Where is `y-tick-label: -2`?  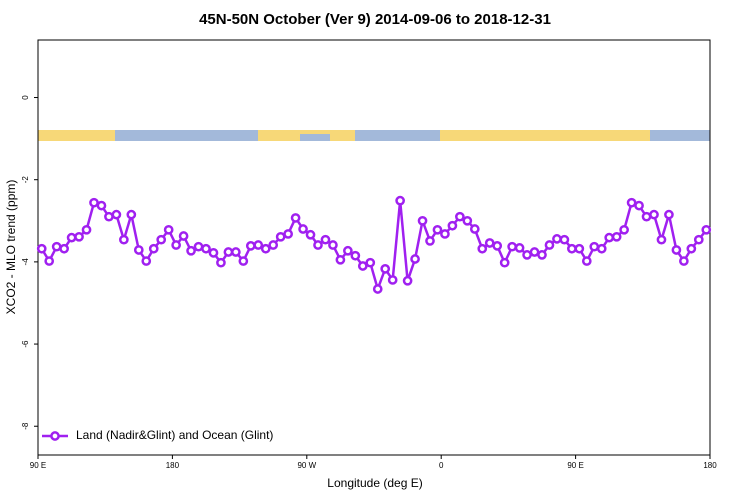 y-tick-label: -2 is located at coordinates (25, 180).